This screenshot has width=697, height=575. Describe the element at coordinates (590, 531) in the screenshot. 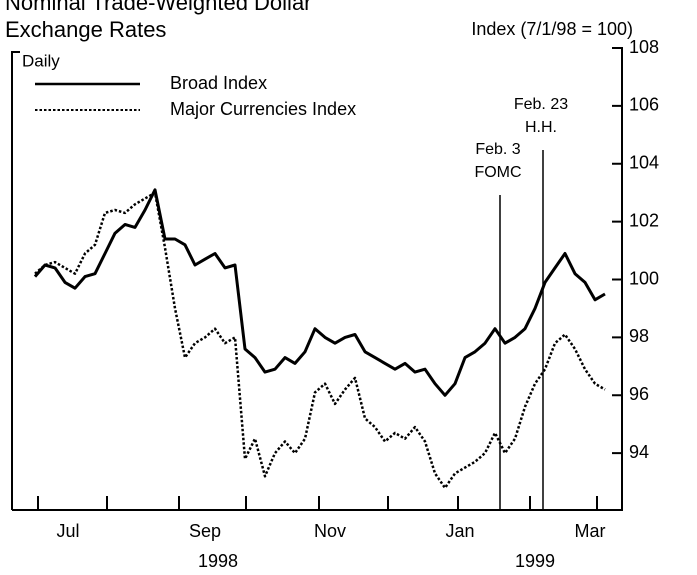

I see `x-tick-label: Mar` at that location.